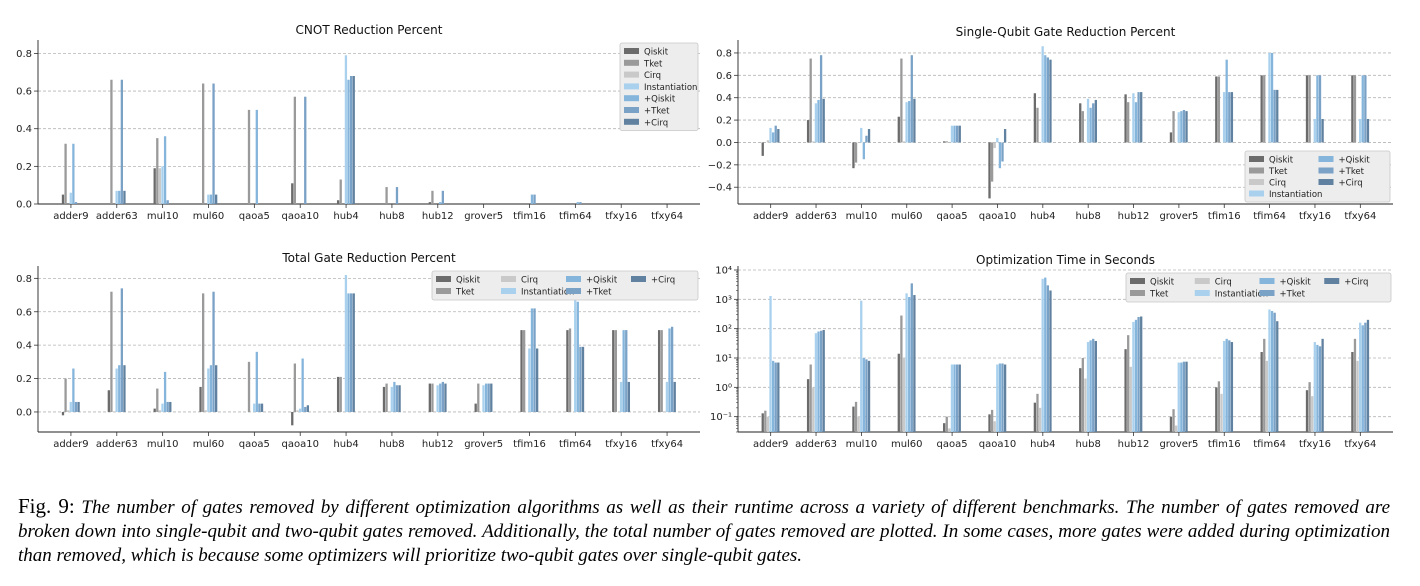  Describe the element at coordinates (1138, 374) in the screenshot. I see `bar-hub12-+Tket` at that location.